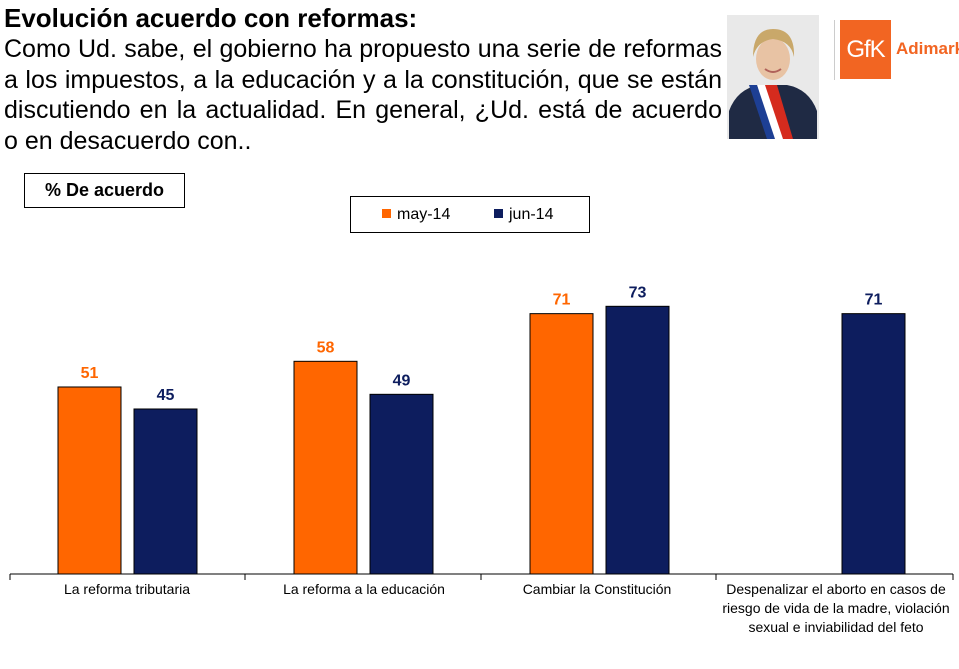 The width and height of the screenshot is (959, 669). I want to click on data-label-may-constitucion: 71, so click(562, 300).